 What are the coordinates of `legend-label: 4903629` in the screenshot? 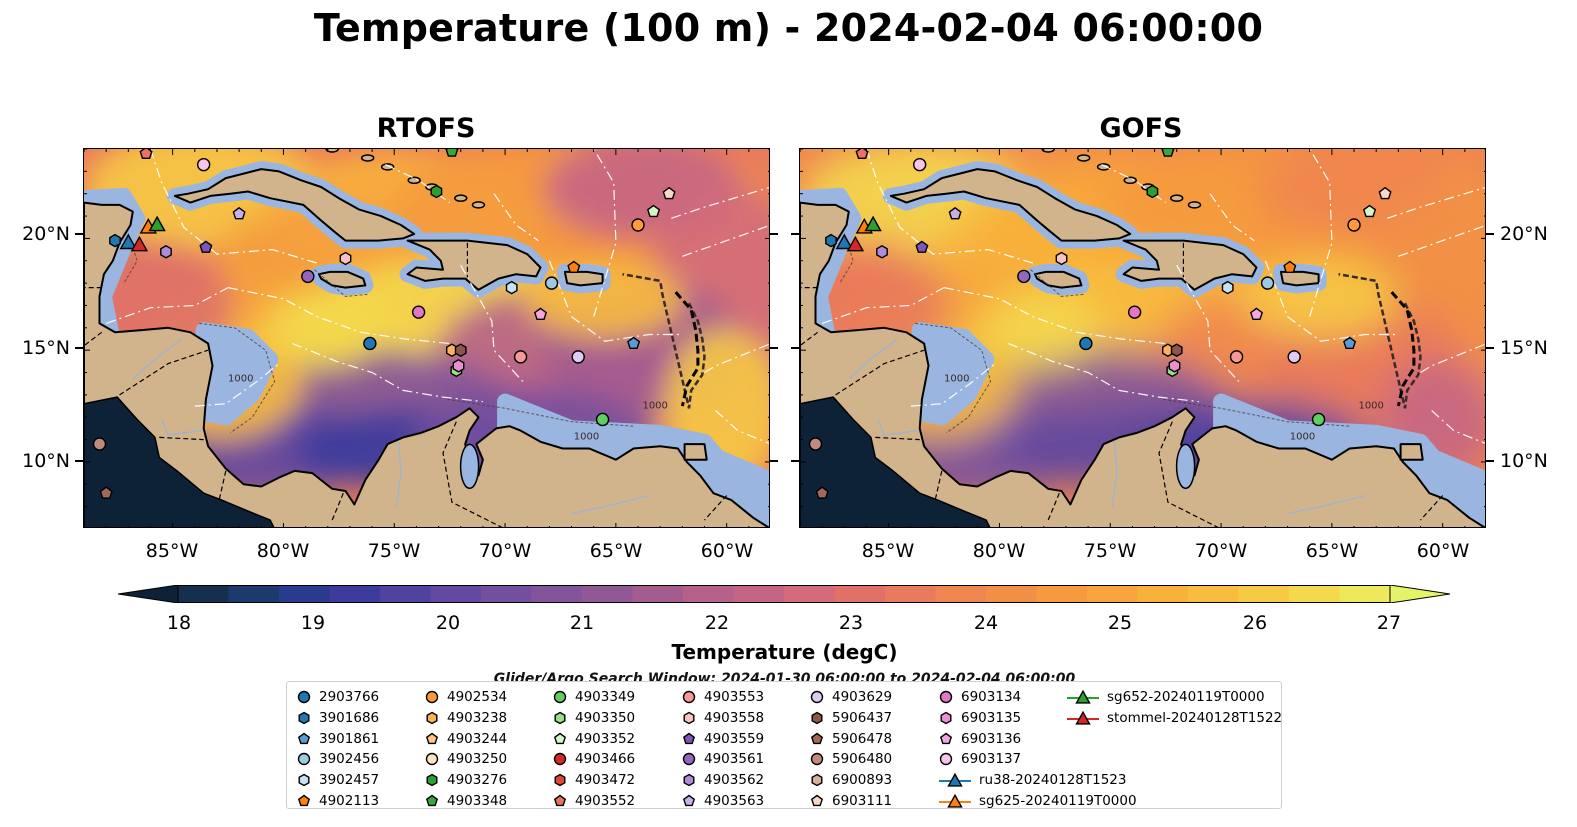 It's located at (862, 697).